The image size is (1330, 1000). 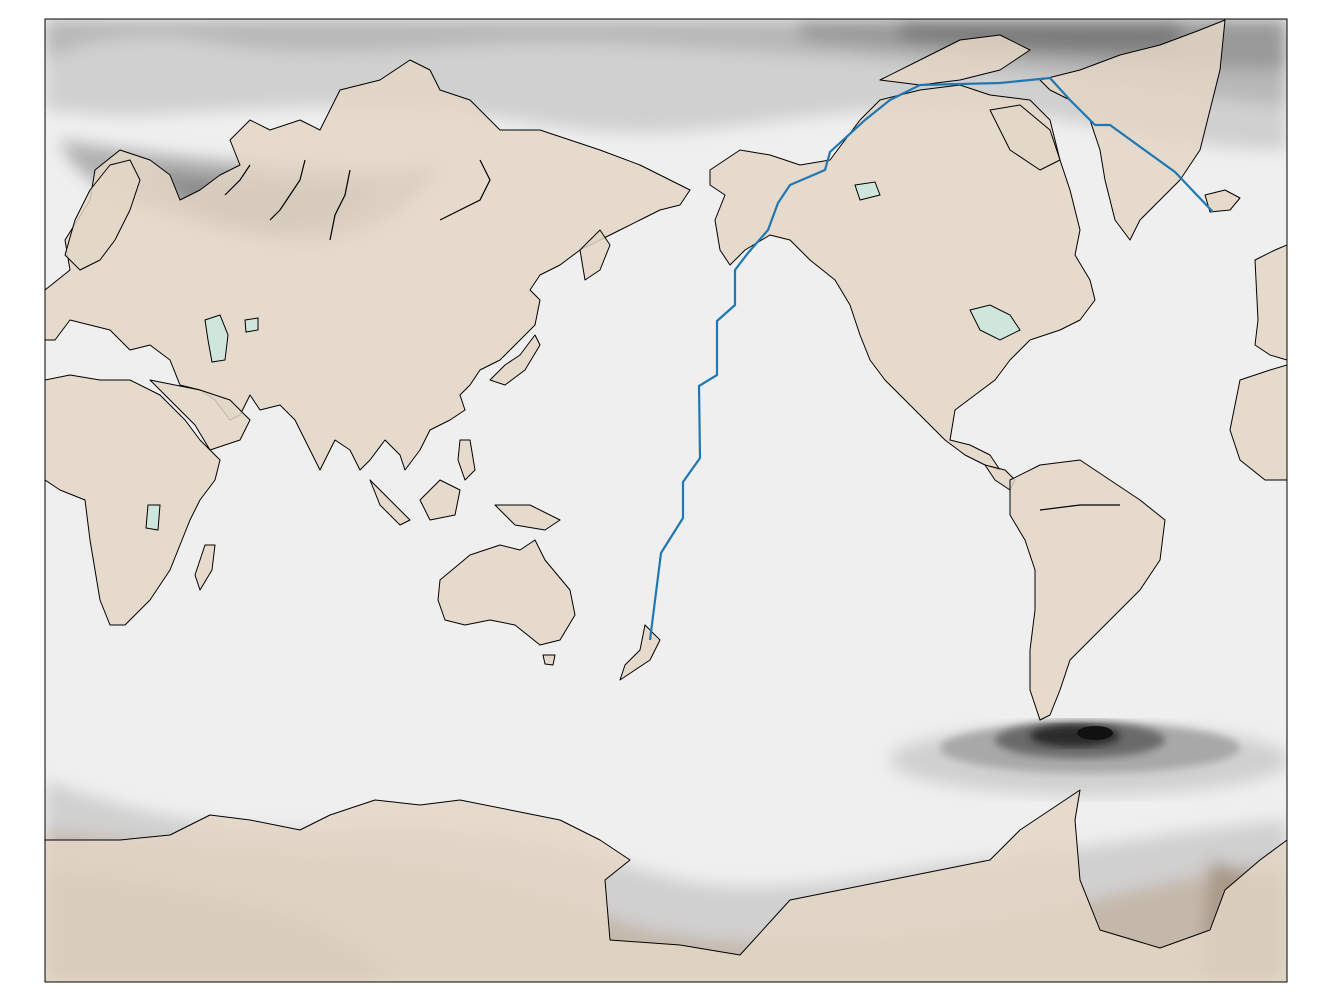 What do you see at coordinates (133, 500) in the screenshot?
I see `land-africa` at bounding box center [133, 500].